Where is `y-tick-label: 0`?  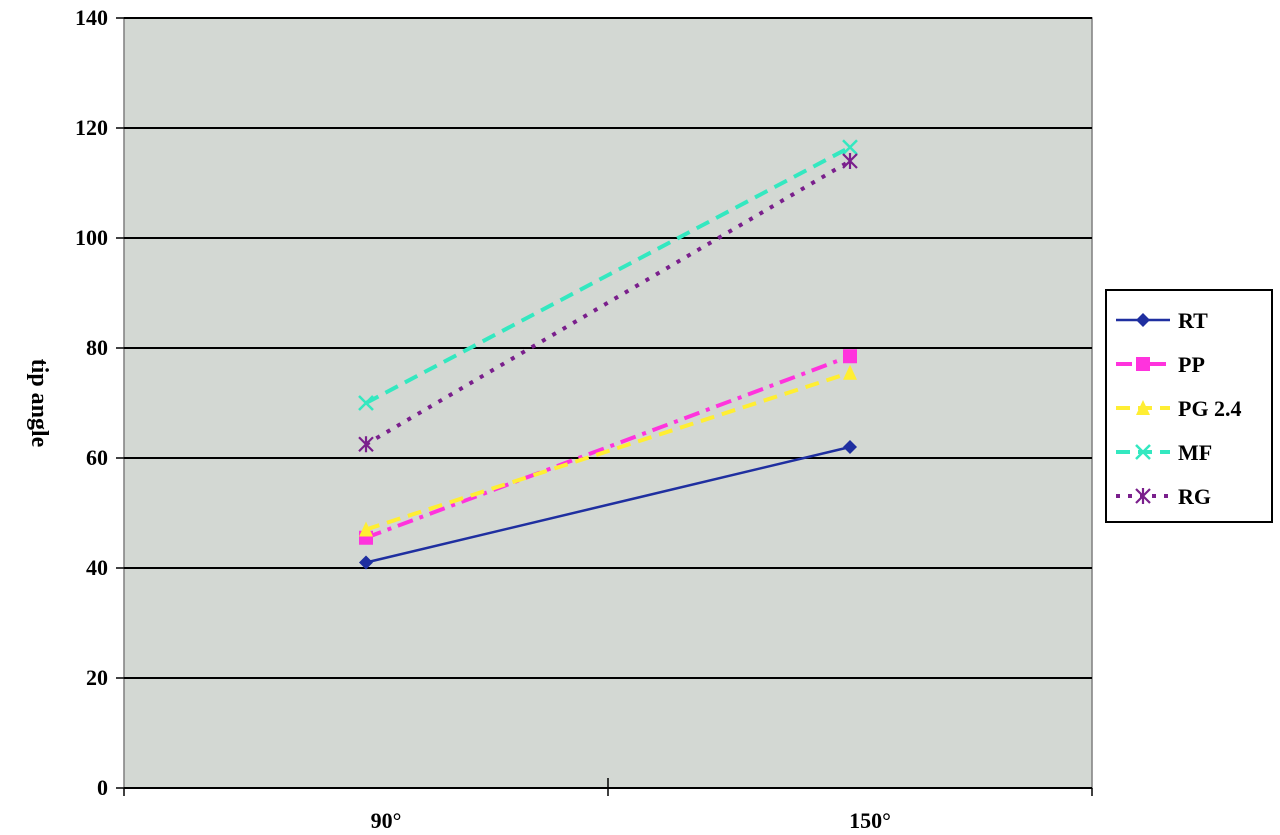 y-tick-label: 0 is located at coordinates (102, 787).